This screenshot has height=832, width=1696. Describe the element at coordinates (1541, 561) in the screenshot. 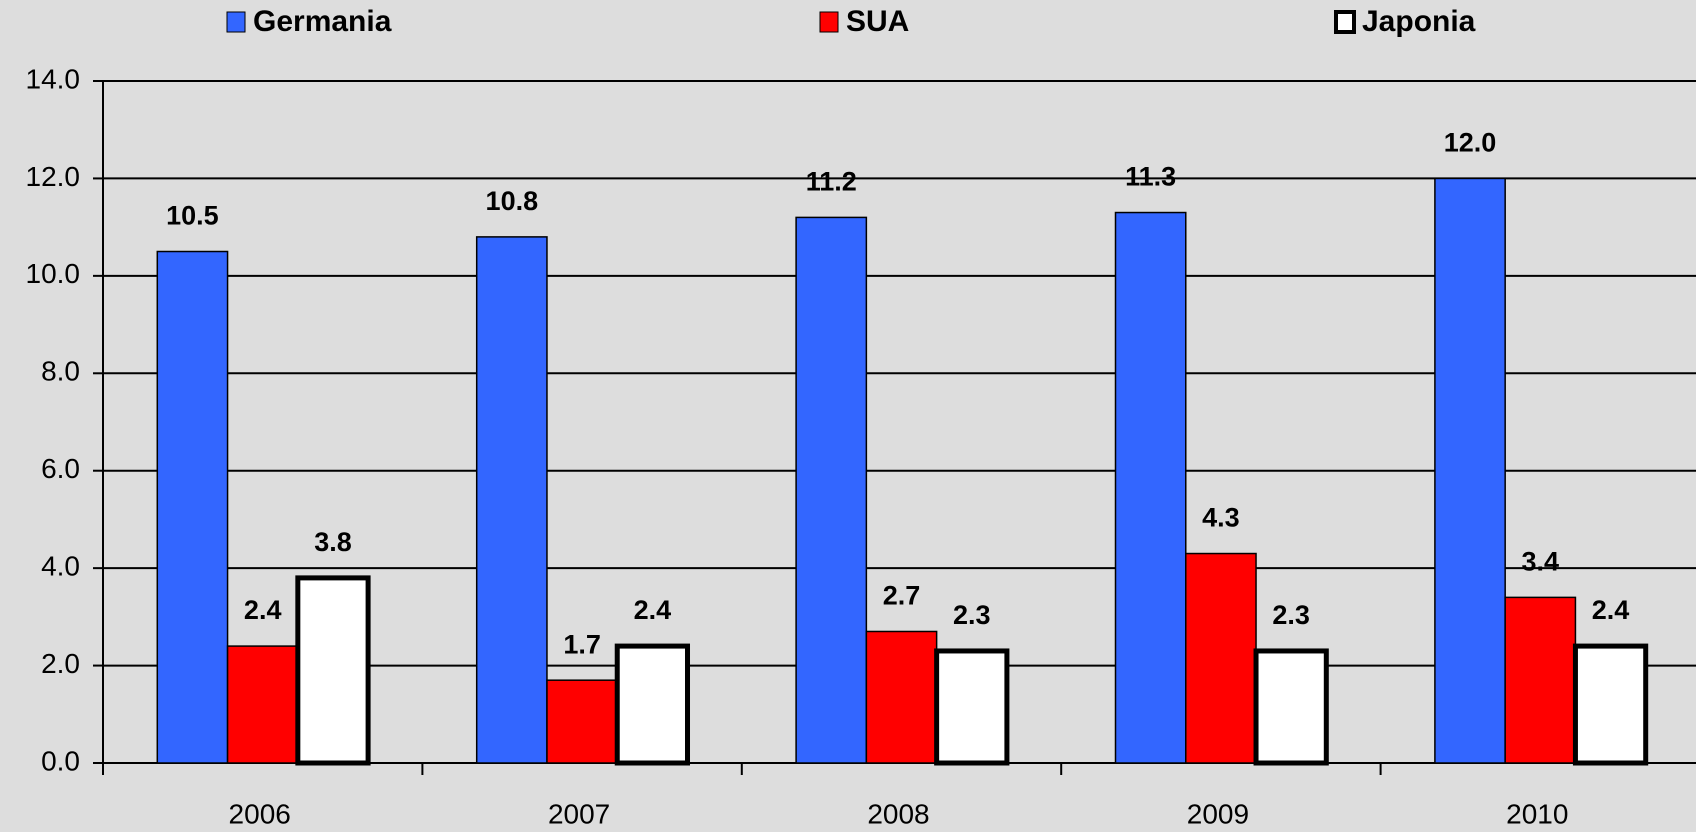

I see `data-label: 3.4` at that location.